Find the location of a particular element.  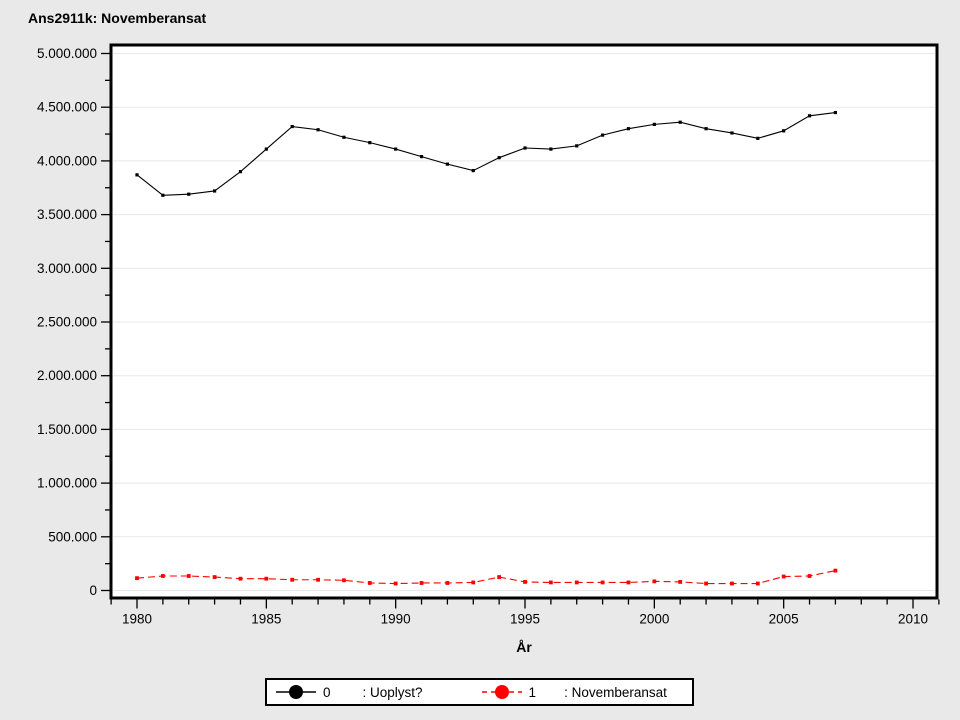

series-1-marker-icon is located at coordinates (501, 692).